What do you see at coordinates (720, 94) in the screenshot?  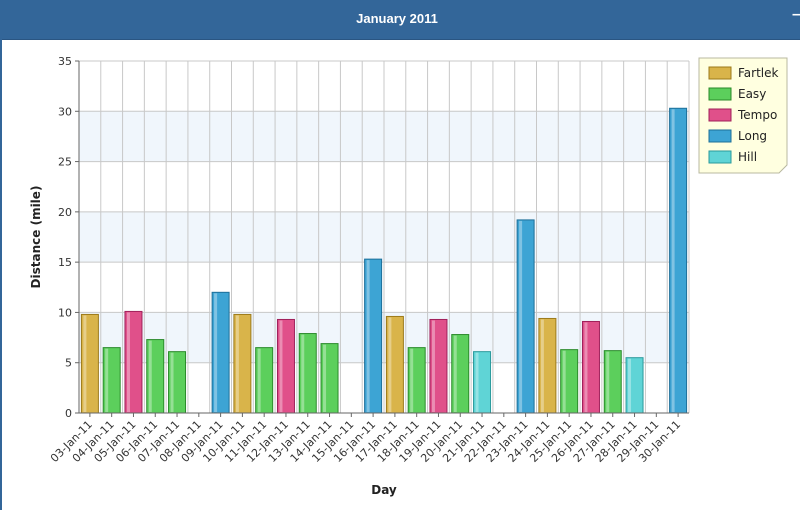 I see `legend-swatch-easy` at bounding box center [720, 94].